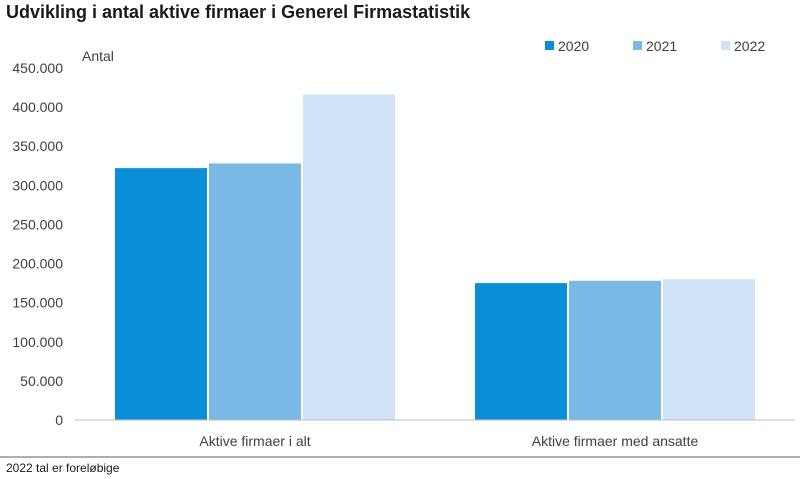 The image size is (800, 479). I want to click on legend-label-2021: 2021, so click(661, 46).